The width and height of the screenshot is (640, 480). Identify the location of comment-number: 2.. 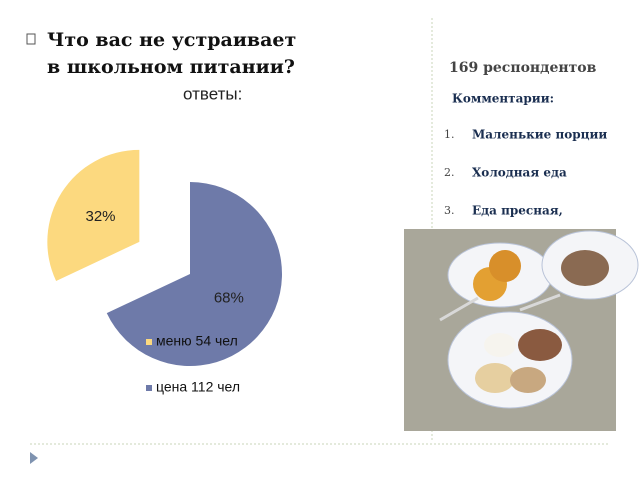
(449, 172).